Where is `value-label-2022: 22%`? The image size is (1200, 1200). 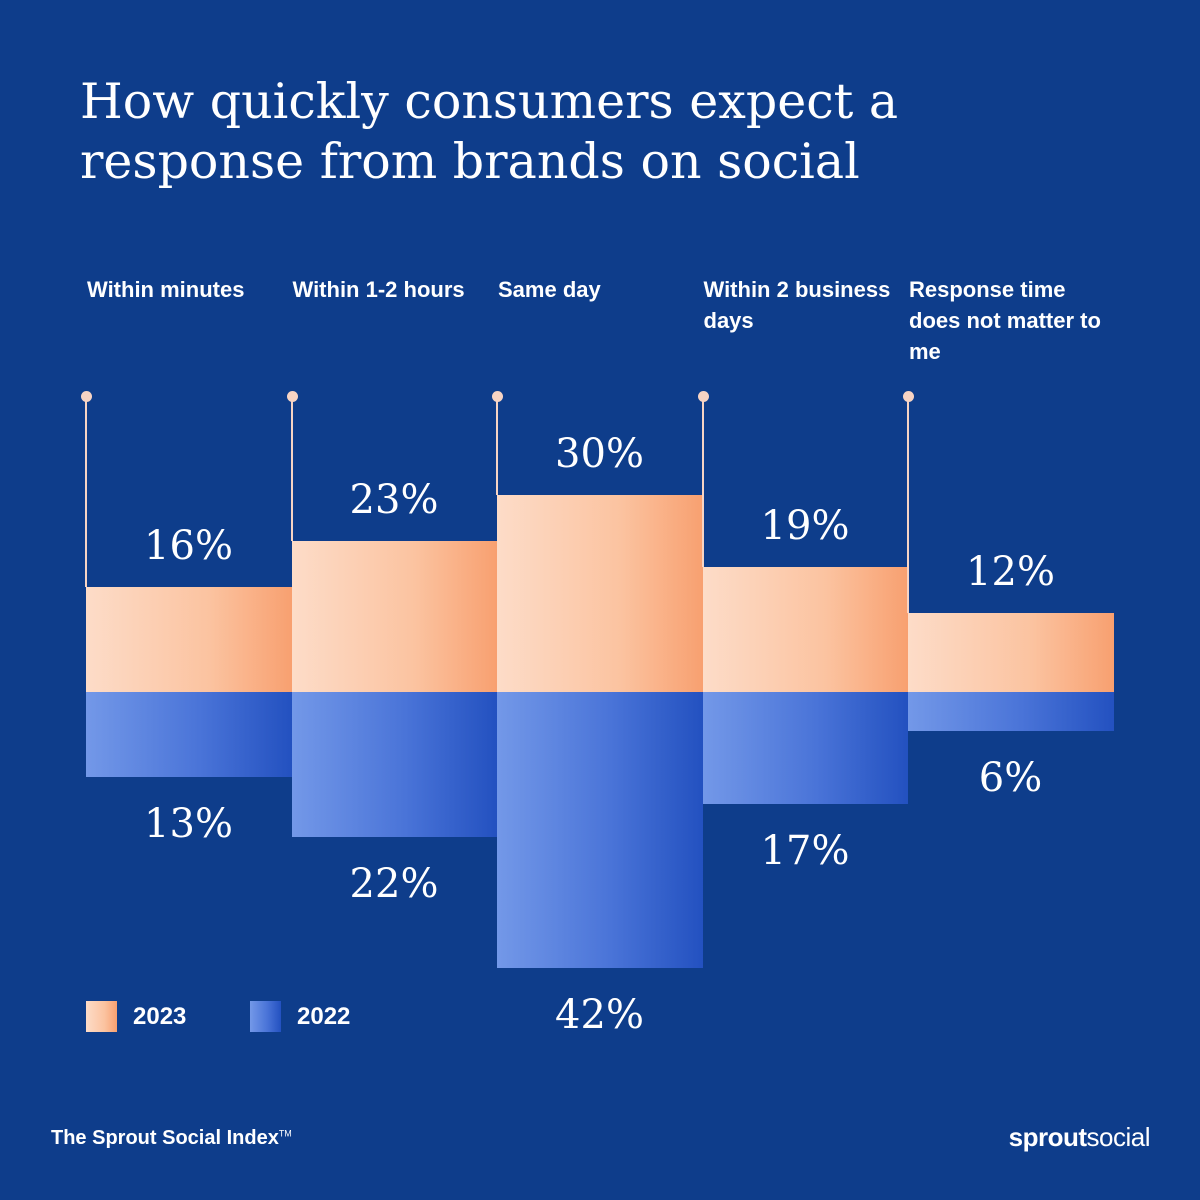
value-label-2022: 22% is located at coordinates (394, 883).